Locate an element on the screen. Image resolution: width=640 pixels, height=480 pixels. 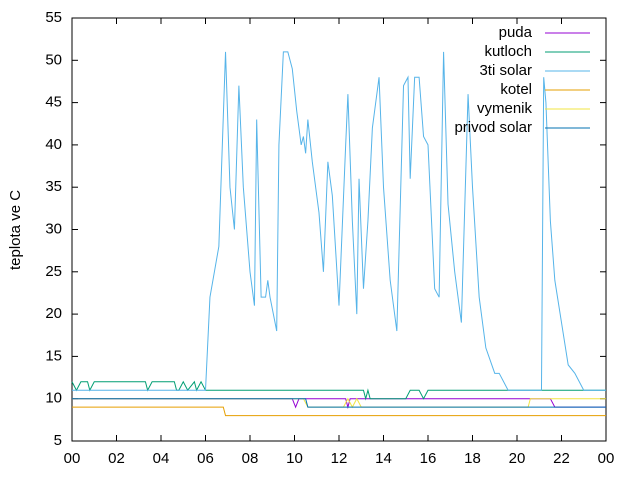
x-tick-label: 22 is located at coordinates (561, 458).